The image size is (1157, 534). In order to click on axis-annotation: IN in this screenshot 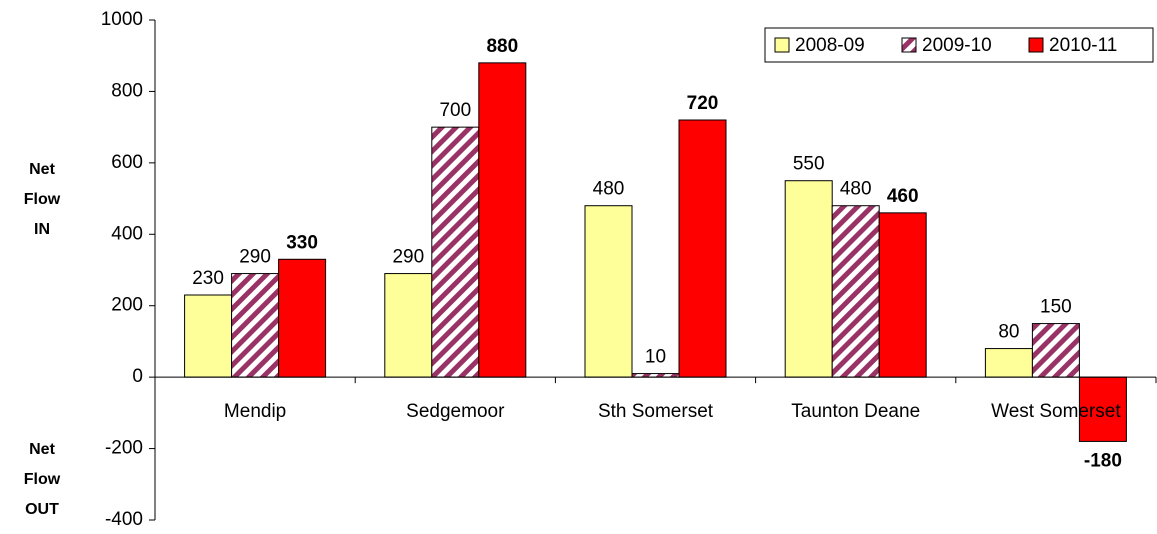, I will do `click(42, 229)`.